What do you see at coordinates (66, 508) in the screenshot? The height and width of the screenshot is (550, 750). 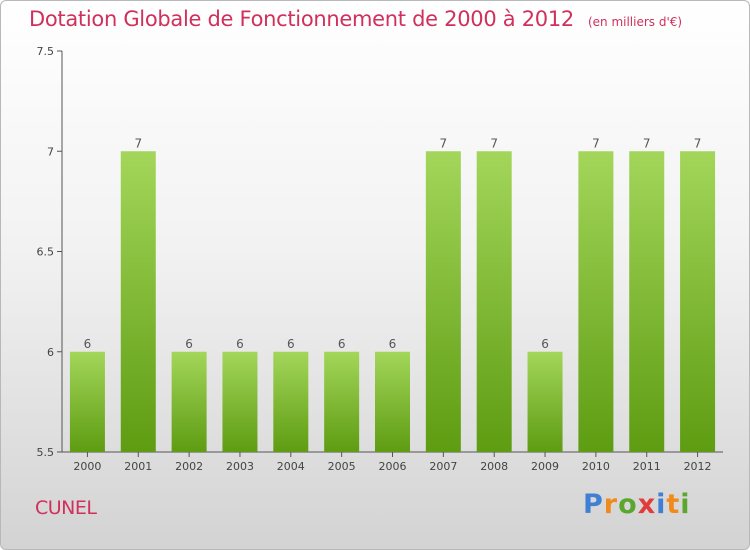 I see `city-name: CUNEL` at bounding box center [66, 508].